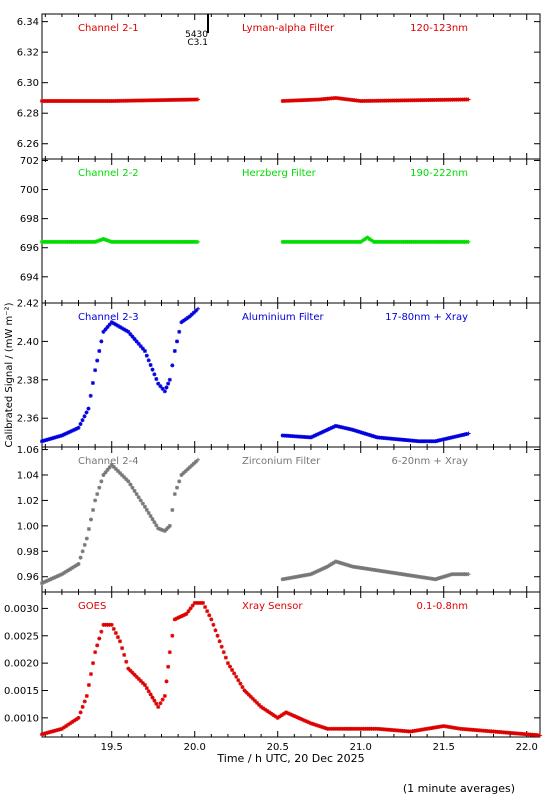 The image size is (550, 800). What do you see at coordinates (444, 747) in the screenshot?
I see `x-tick-label: 21.5` at bounding box center [444, 747].